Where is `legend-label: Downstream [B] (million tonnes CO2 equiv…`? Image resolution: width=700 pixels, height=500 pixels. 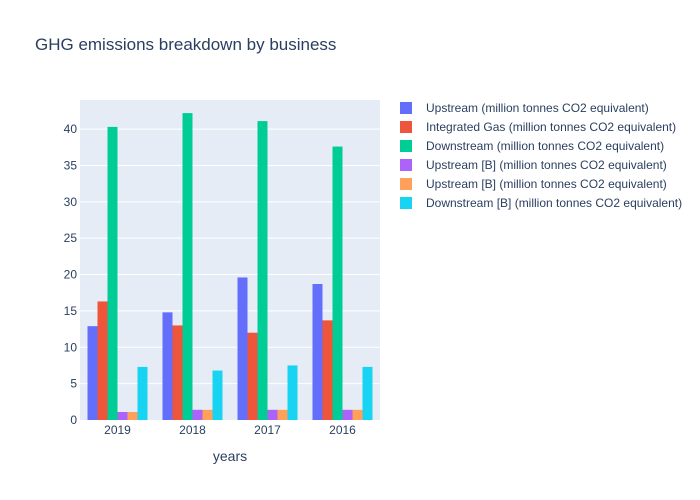
legend-label: Downstream [B] (million tonnes CO2 equiv… is located at coordinates (554, 203).